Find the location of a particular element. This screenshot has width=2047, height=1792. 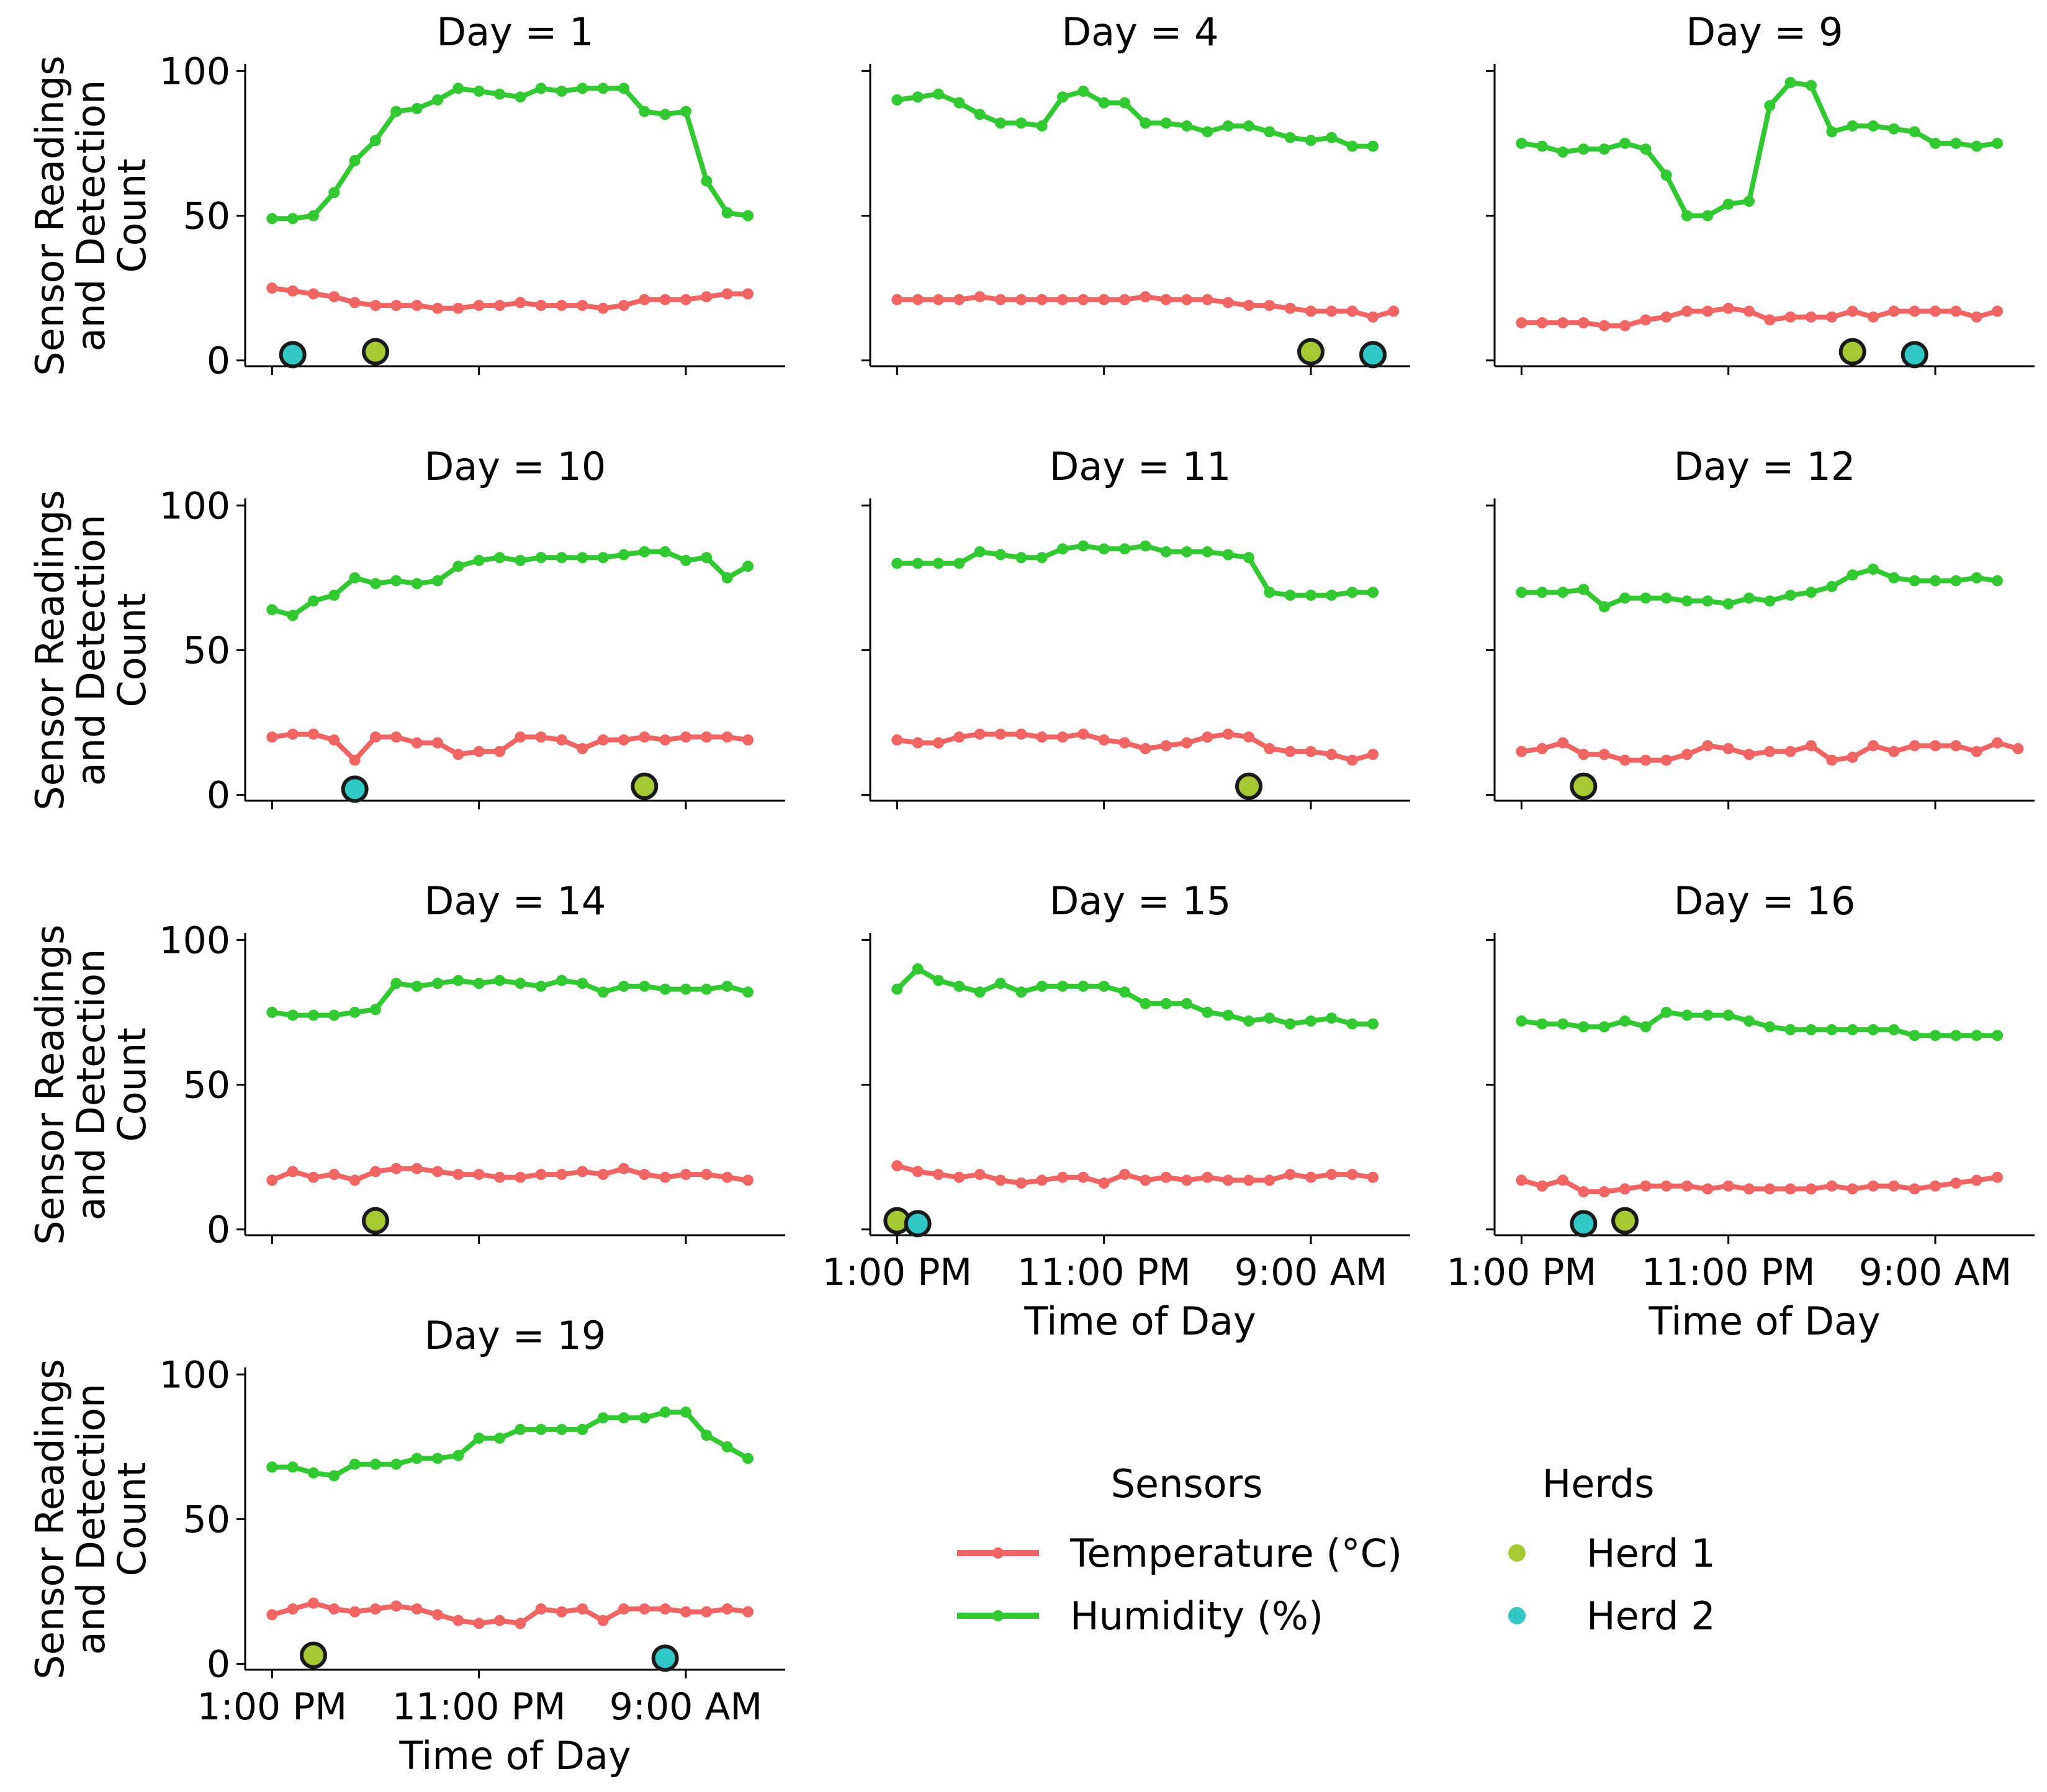

panel-day-4: Day = 4 is located at coordinates (1136, 192).